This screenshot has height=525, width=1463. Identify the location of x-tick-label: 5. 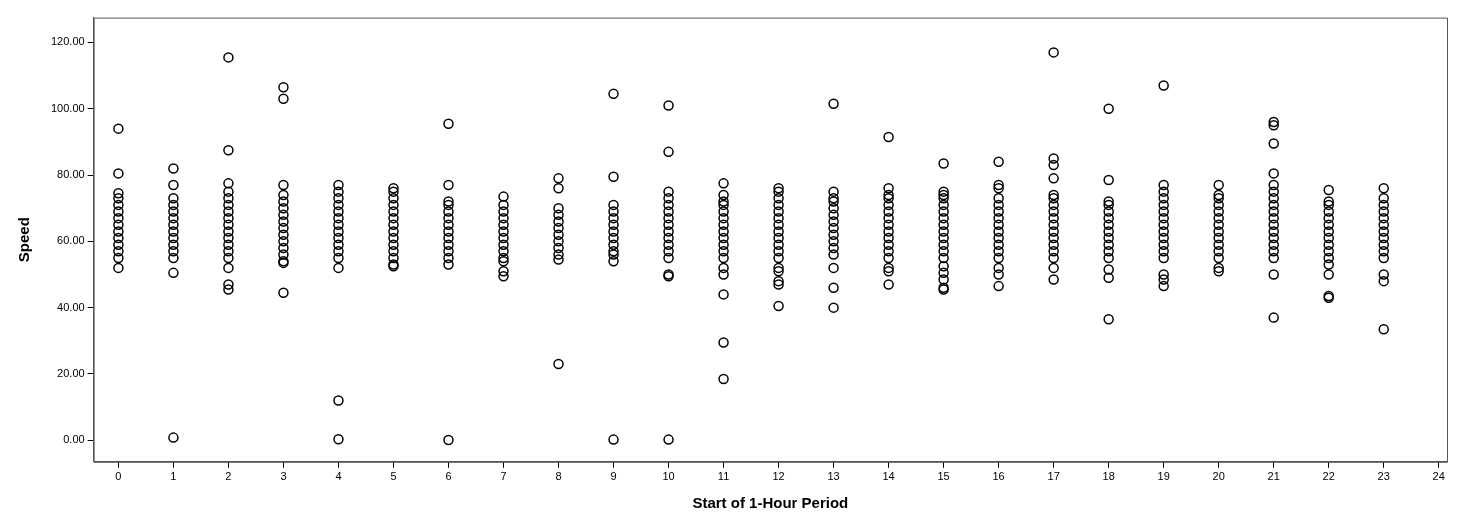
(393, 476).